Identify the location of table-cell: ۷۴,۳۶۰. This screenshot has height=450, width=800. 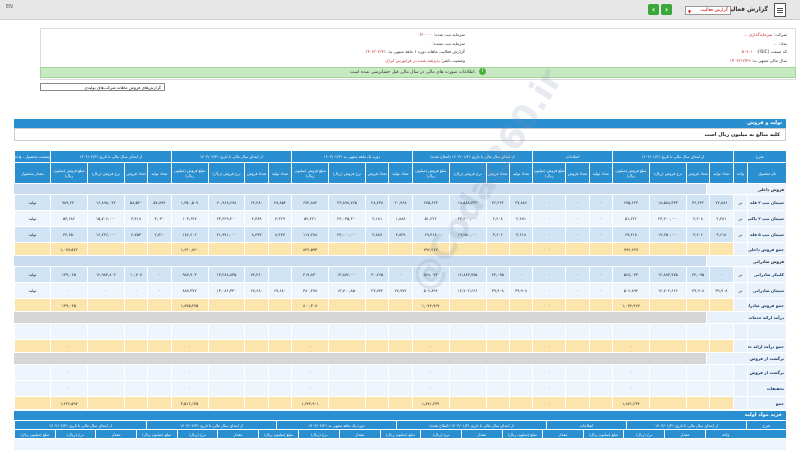
(256, 274).